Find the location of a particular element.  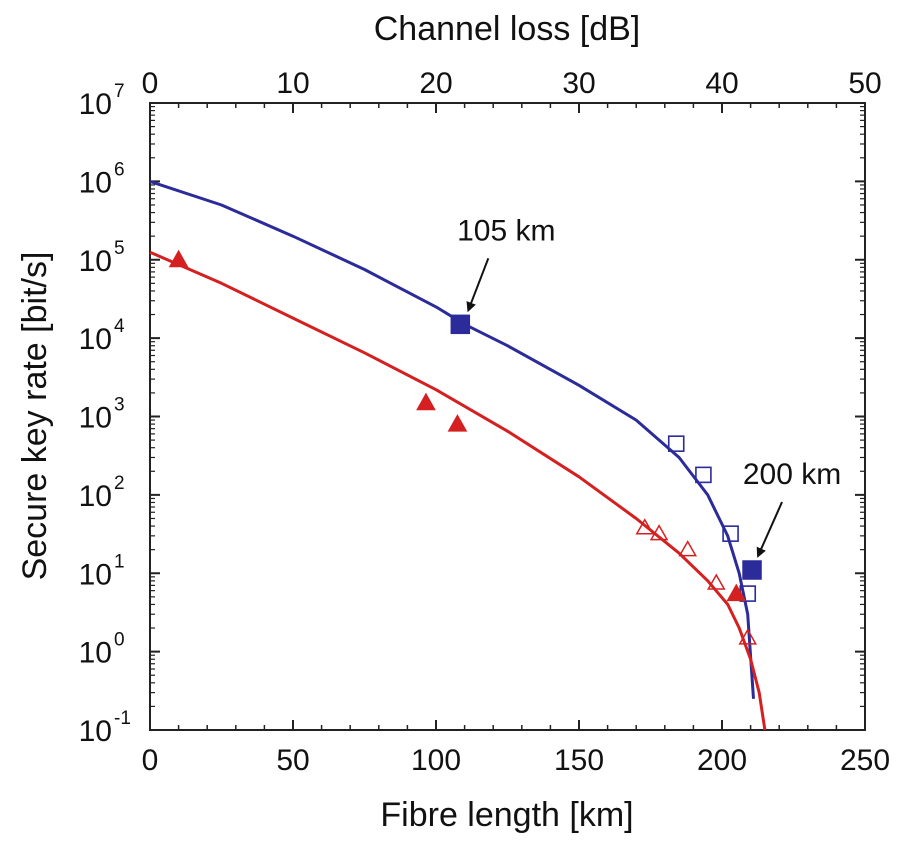

annotation-200km-label: 200 km is located at coordinates (792, 474).